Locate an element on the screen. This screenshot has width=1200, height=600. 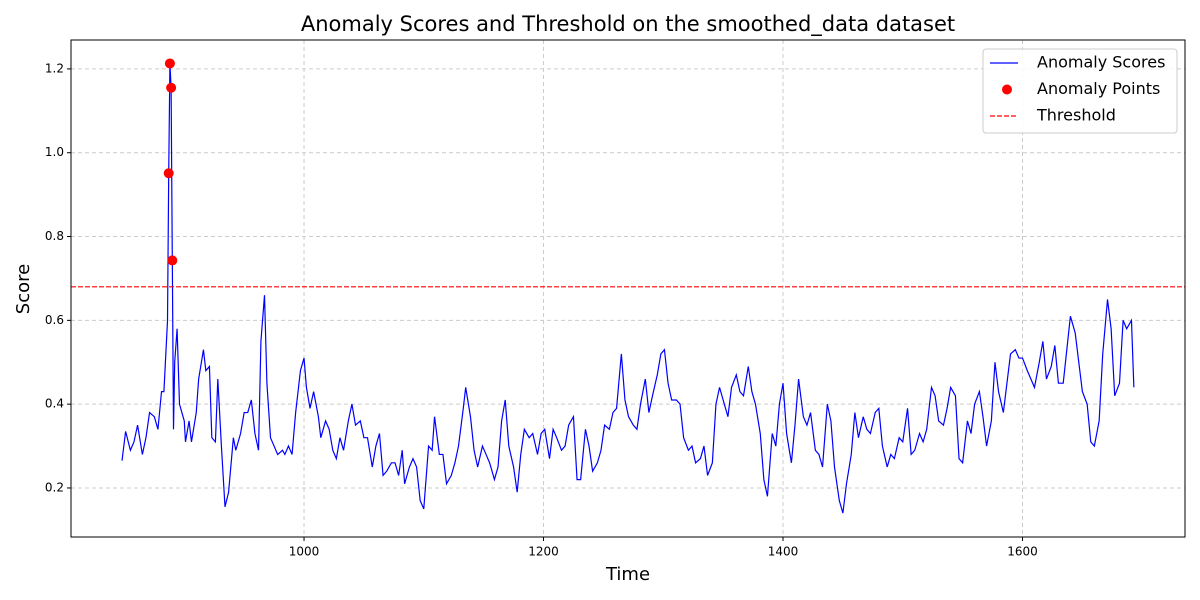
legend-marker is located at coordinates (1007, 89).